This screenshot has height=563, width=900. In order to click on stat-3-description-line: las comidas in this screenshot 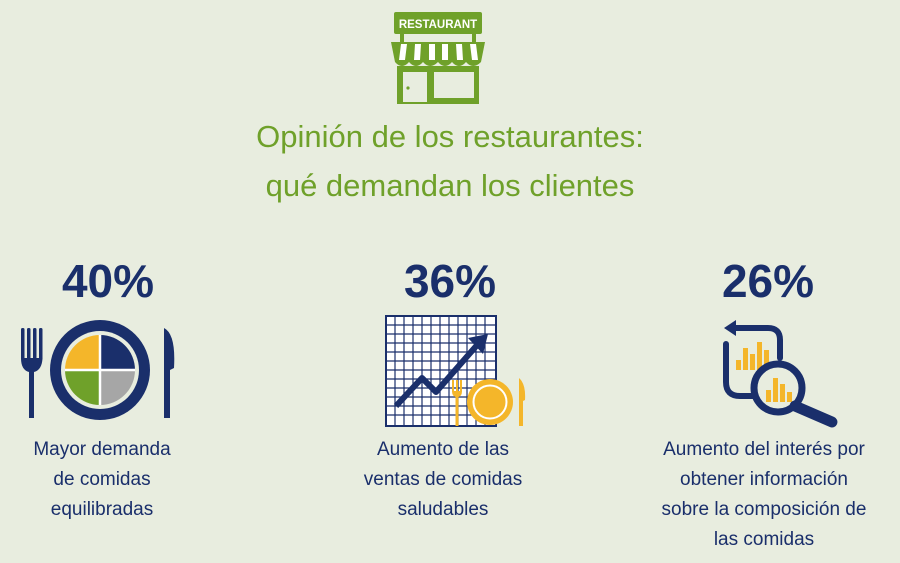, I will do `click(764, 539)`.